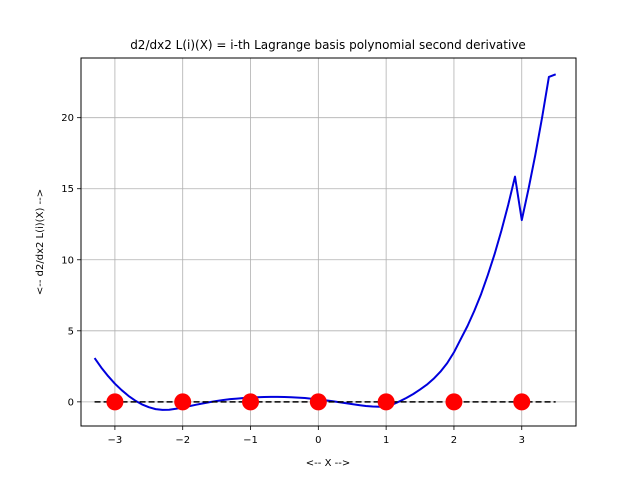  What do you see at coordinates (250, 440) in the screenshot?
I see `x-tick-label: −1` at bounding box center [250, 440].